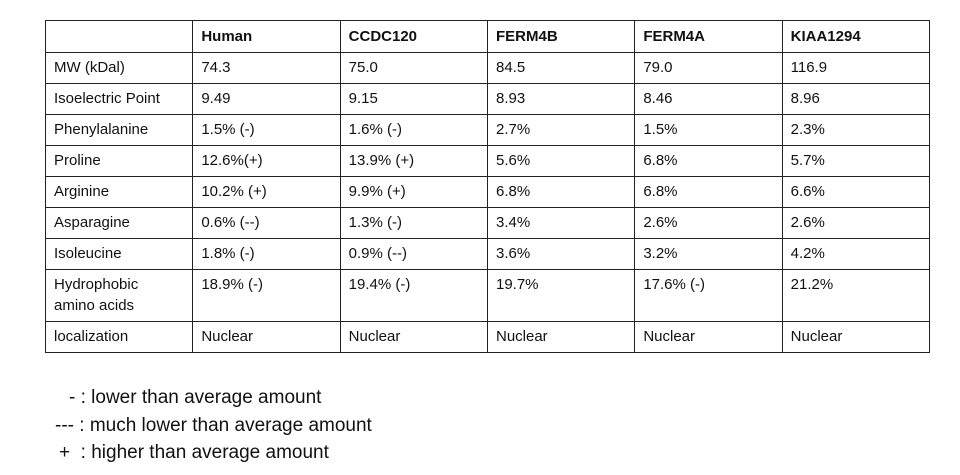 The image size is (960, 475). I want to click on table-cell: 19.4% (-), so click(413, 295).